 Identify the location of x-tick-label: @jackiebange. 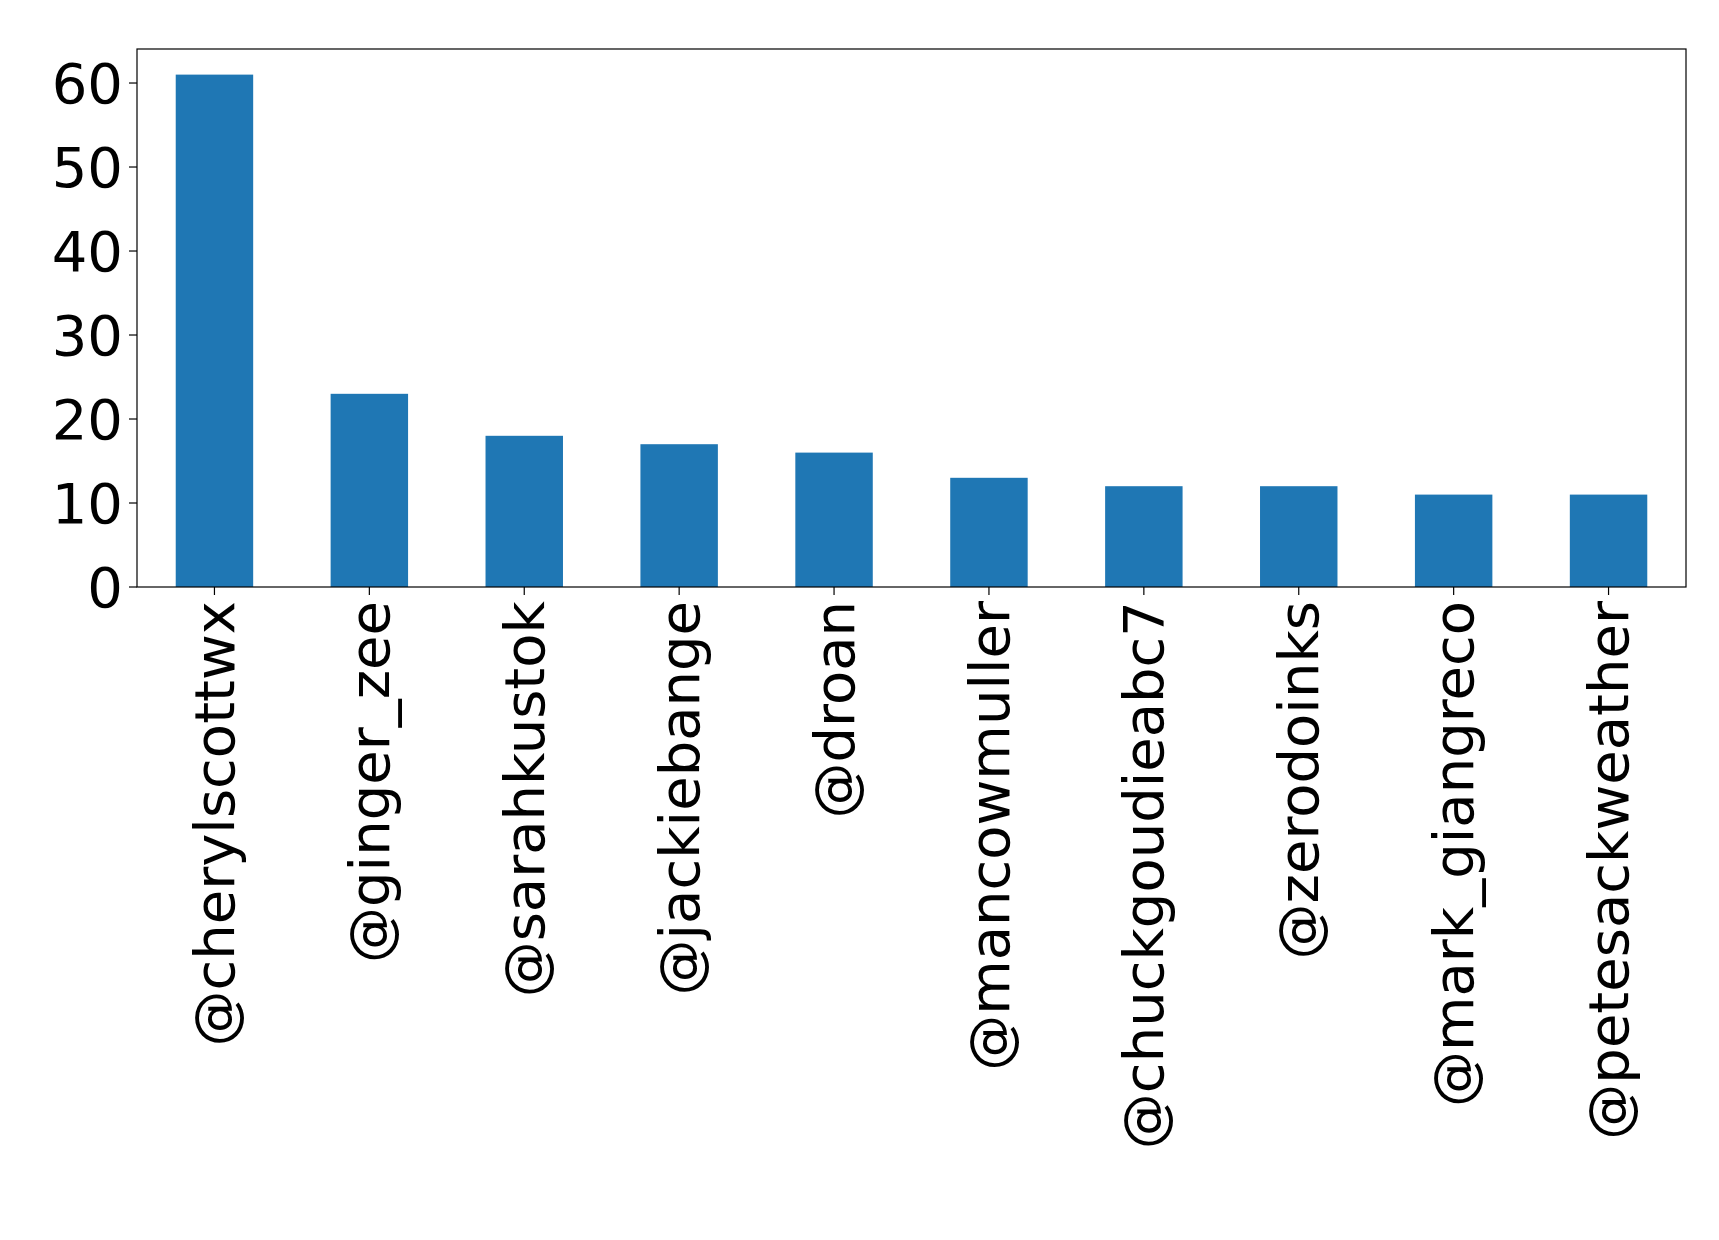
(679, 798).